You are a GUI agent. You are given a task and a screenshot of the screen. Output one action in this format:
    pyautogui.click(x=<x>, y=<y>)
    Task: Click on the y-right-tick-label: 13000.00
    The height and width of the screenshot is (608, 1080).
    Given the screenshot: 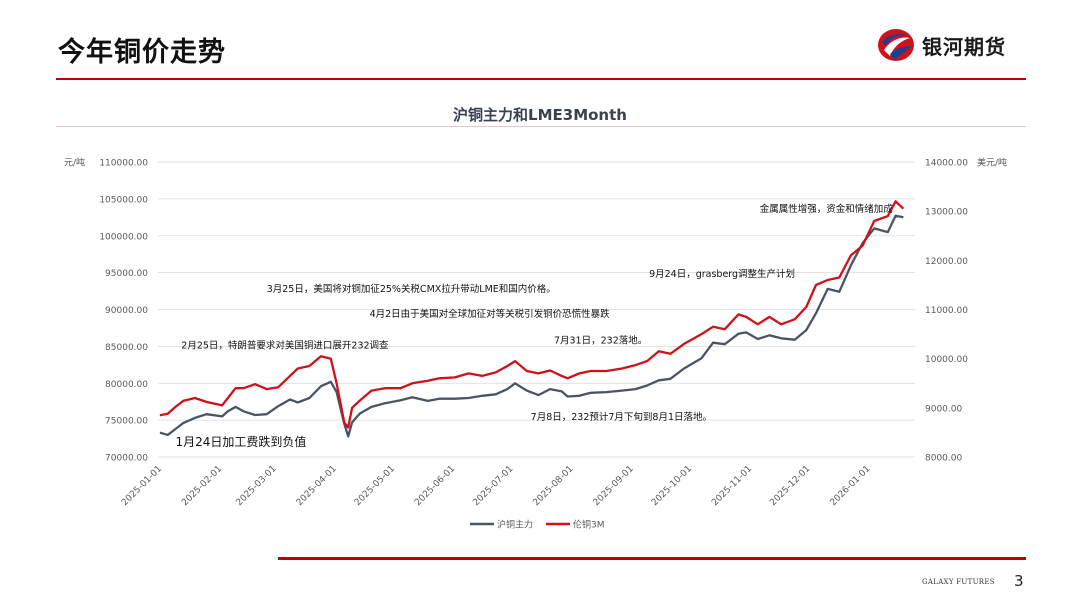 What is the action you would take?
    pyautogui.click(x=946, y=213)
    